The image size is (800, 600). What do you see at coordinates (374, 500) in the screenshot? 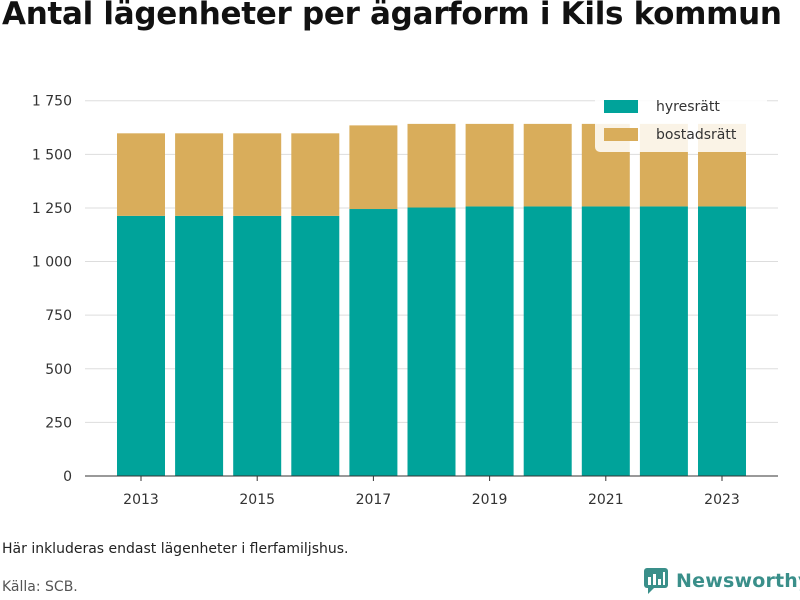
I see `x-tick-label: 2017` at bounding box center [374, 500].